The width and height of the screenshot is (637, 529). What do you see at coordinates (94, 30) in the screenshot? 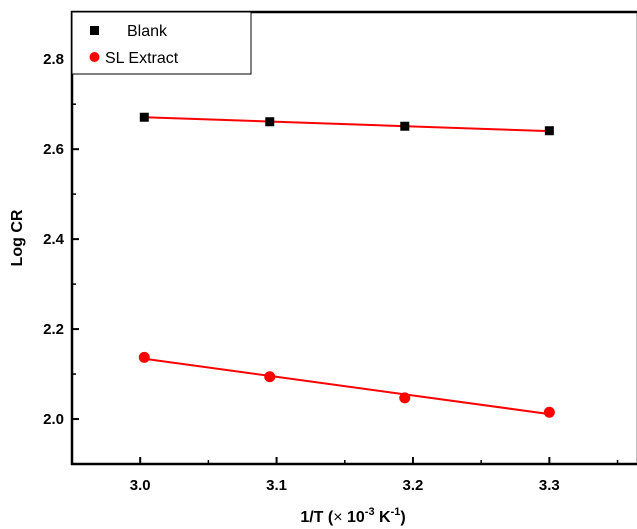
I see `legend-square-marker-icon` at bounding box center [94, 30].